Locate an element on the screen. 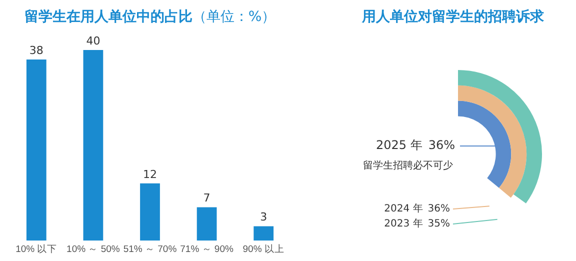 This screenshot has width=576, height=261. category-label: 2024 年 is located at coordinates (403, 208).